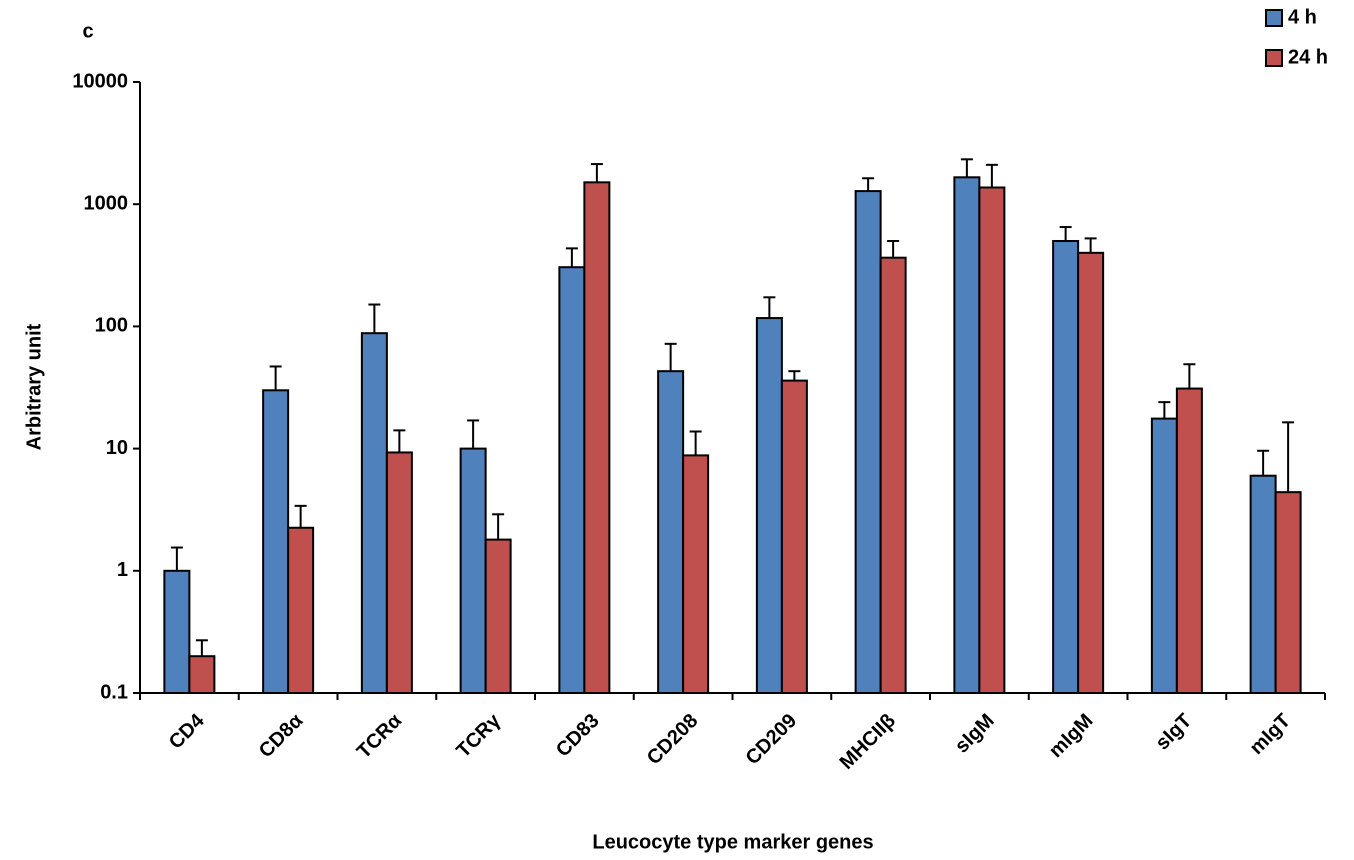  What do you see at coordinates (122, 570) in the screenshot?
I see `y-tick-label: 1` at bounding box center [122, 570].